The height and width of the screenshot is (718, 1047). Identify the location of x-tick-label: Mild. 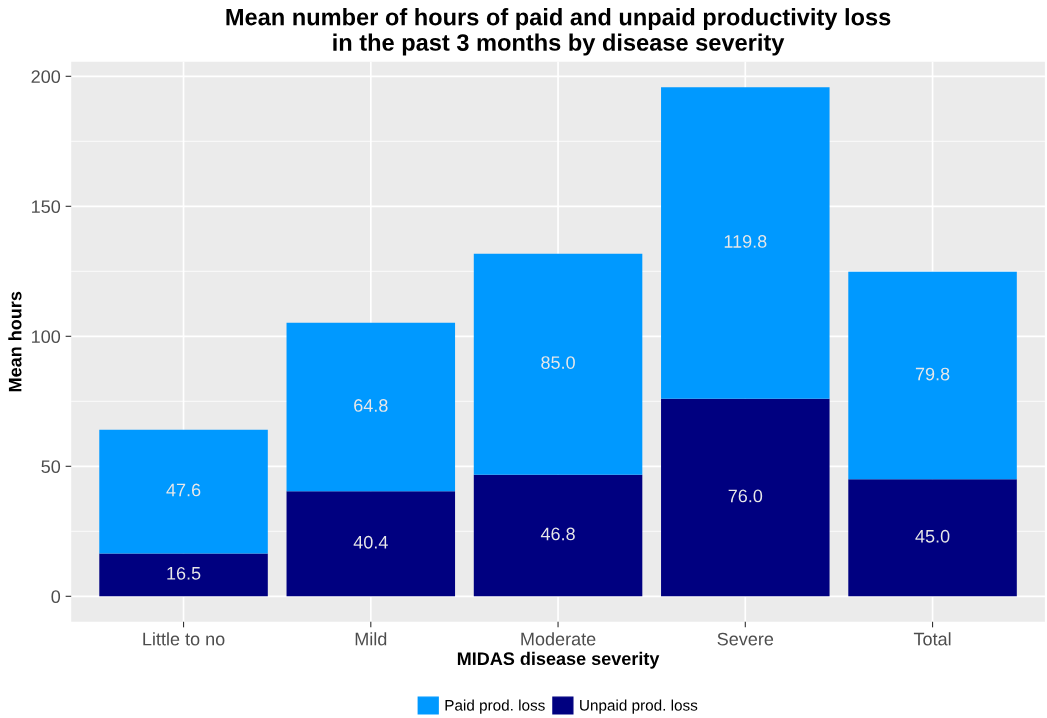
(371, 639).